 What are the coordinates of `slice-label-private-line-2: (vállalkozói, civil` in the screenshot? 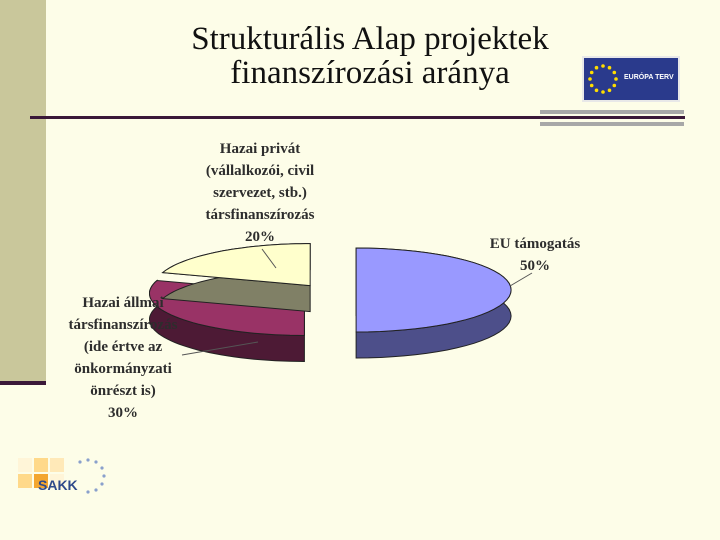 It's located at (260, 171).